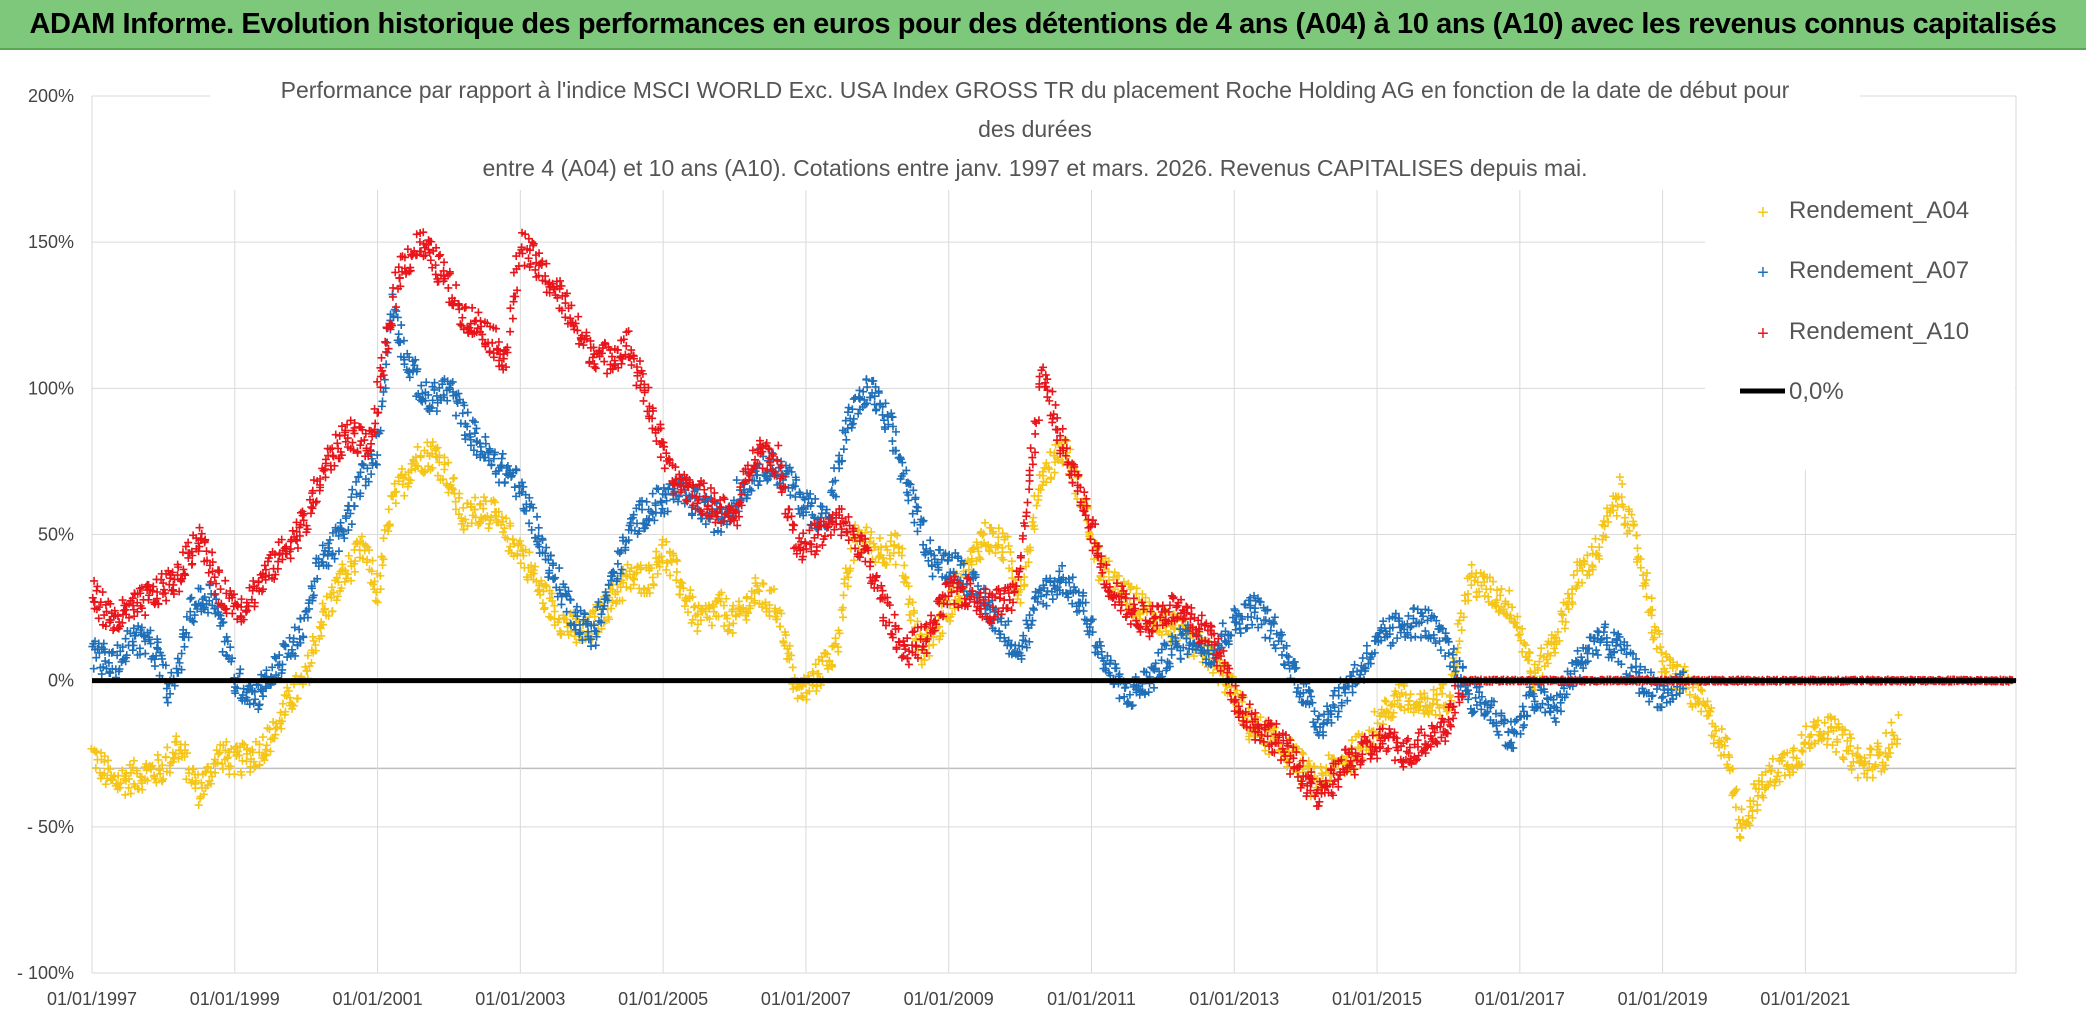 This screenshot has height=1031, width=2086. Describe the element at coordinates (51, 388) in the screenshot. I see `y-tick-label-2: 100%` at that location.